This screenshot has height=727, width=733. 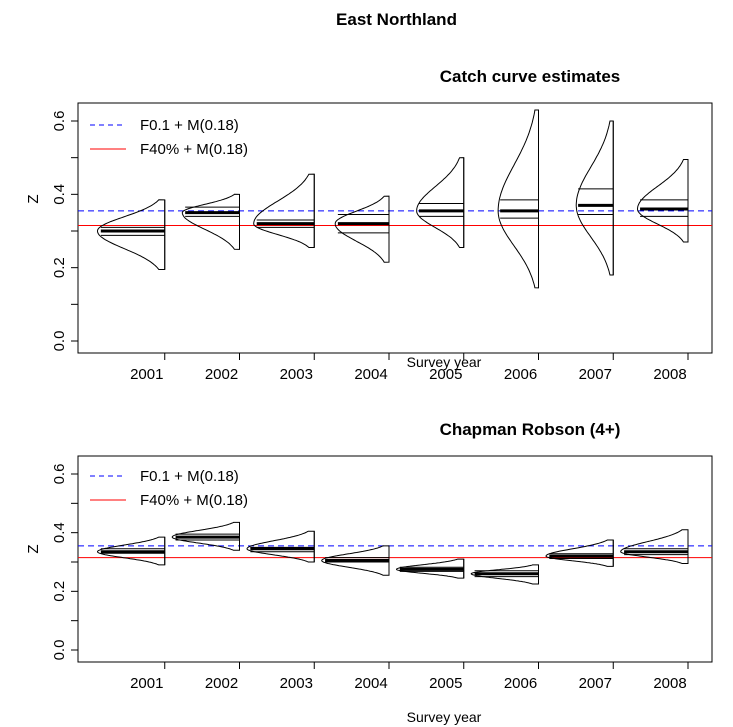 I want to click on figure-title: East Northland, so click(x=396, y=19).